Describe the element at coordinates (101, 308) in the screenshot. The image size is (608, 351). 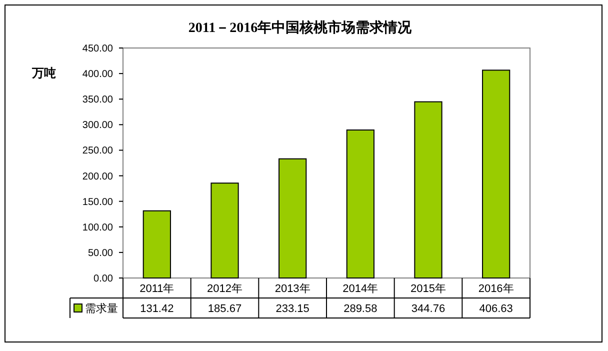
I see `legend-label: 需求量` at that location.